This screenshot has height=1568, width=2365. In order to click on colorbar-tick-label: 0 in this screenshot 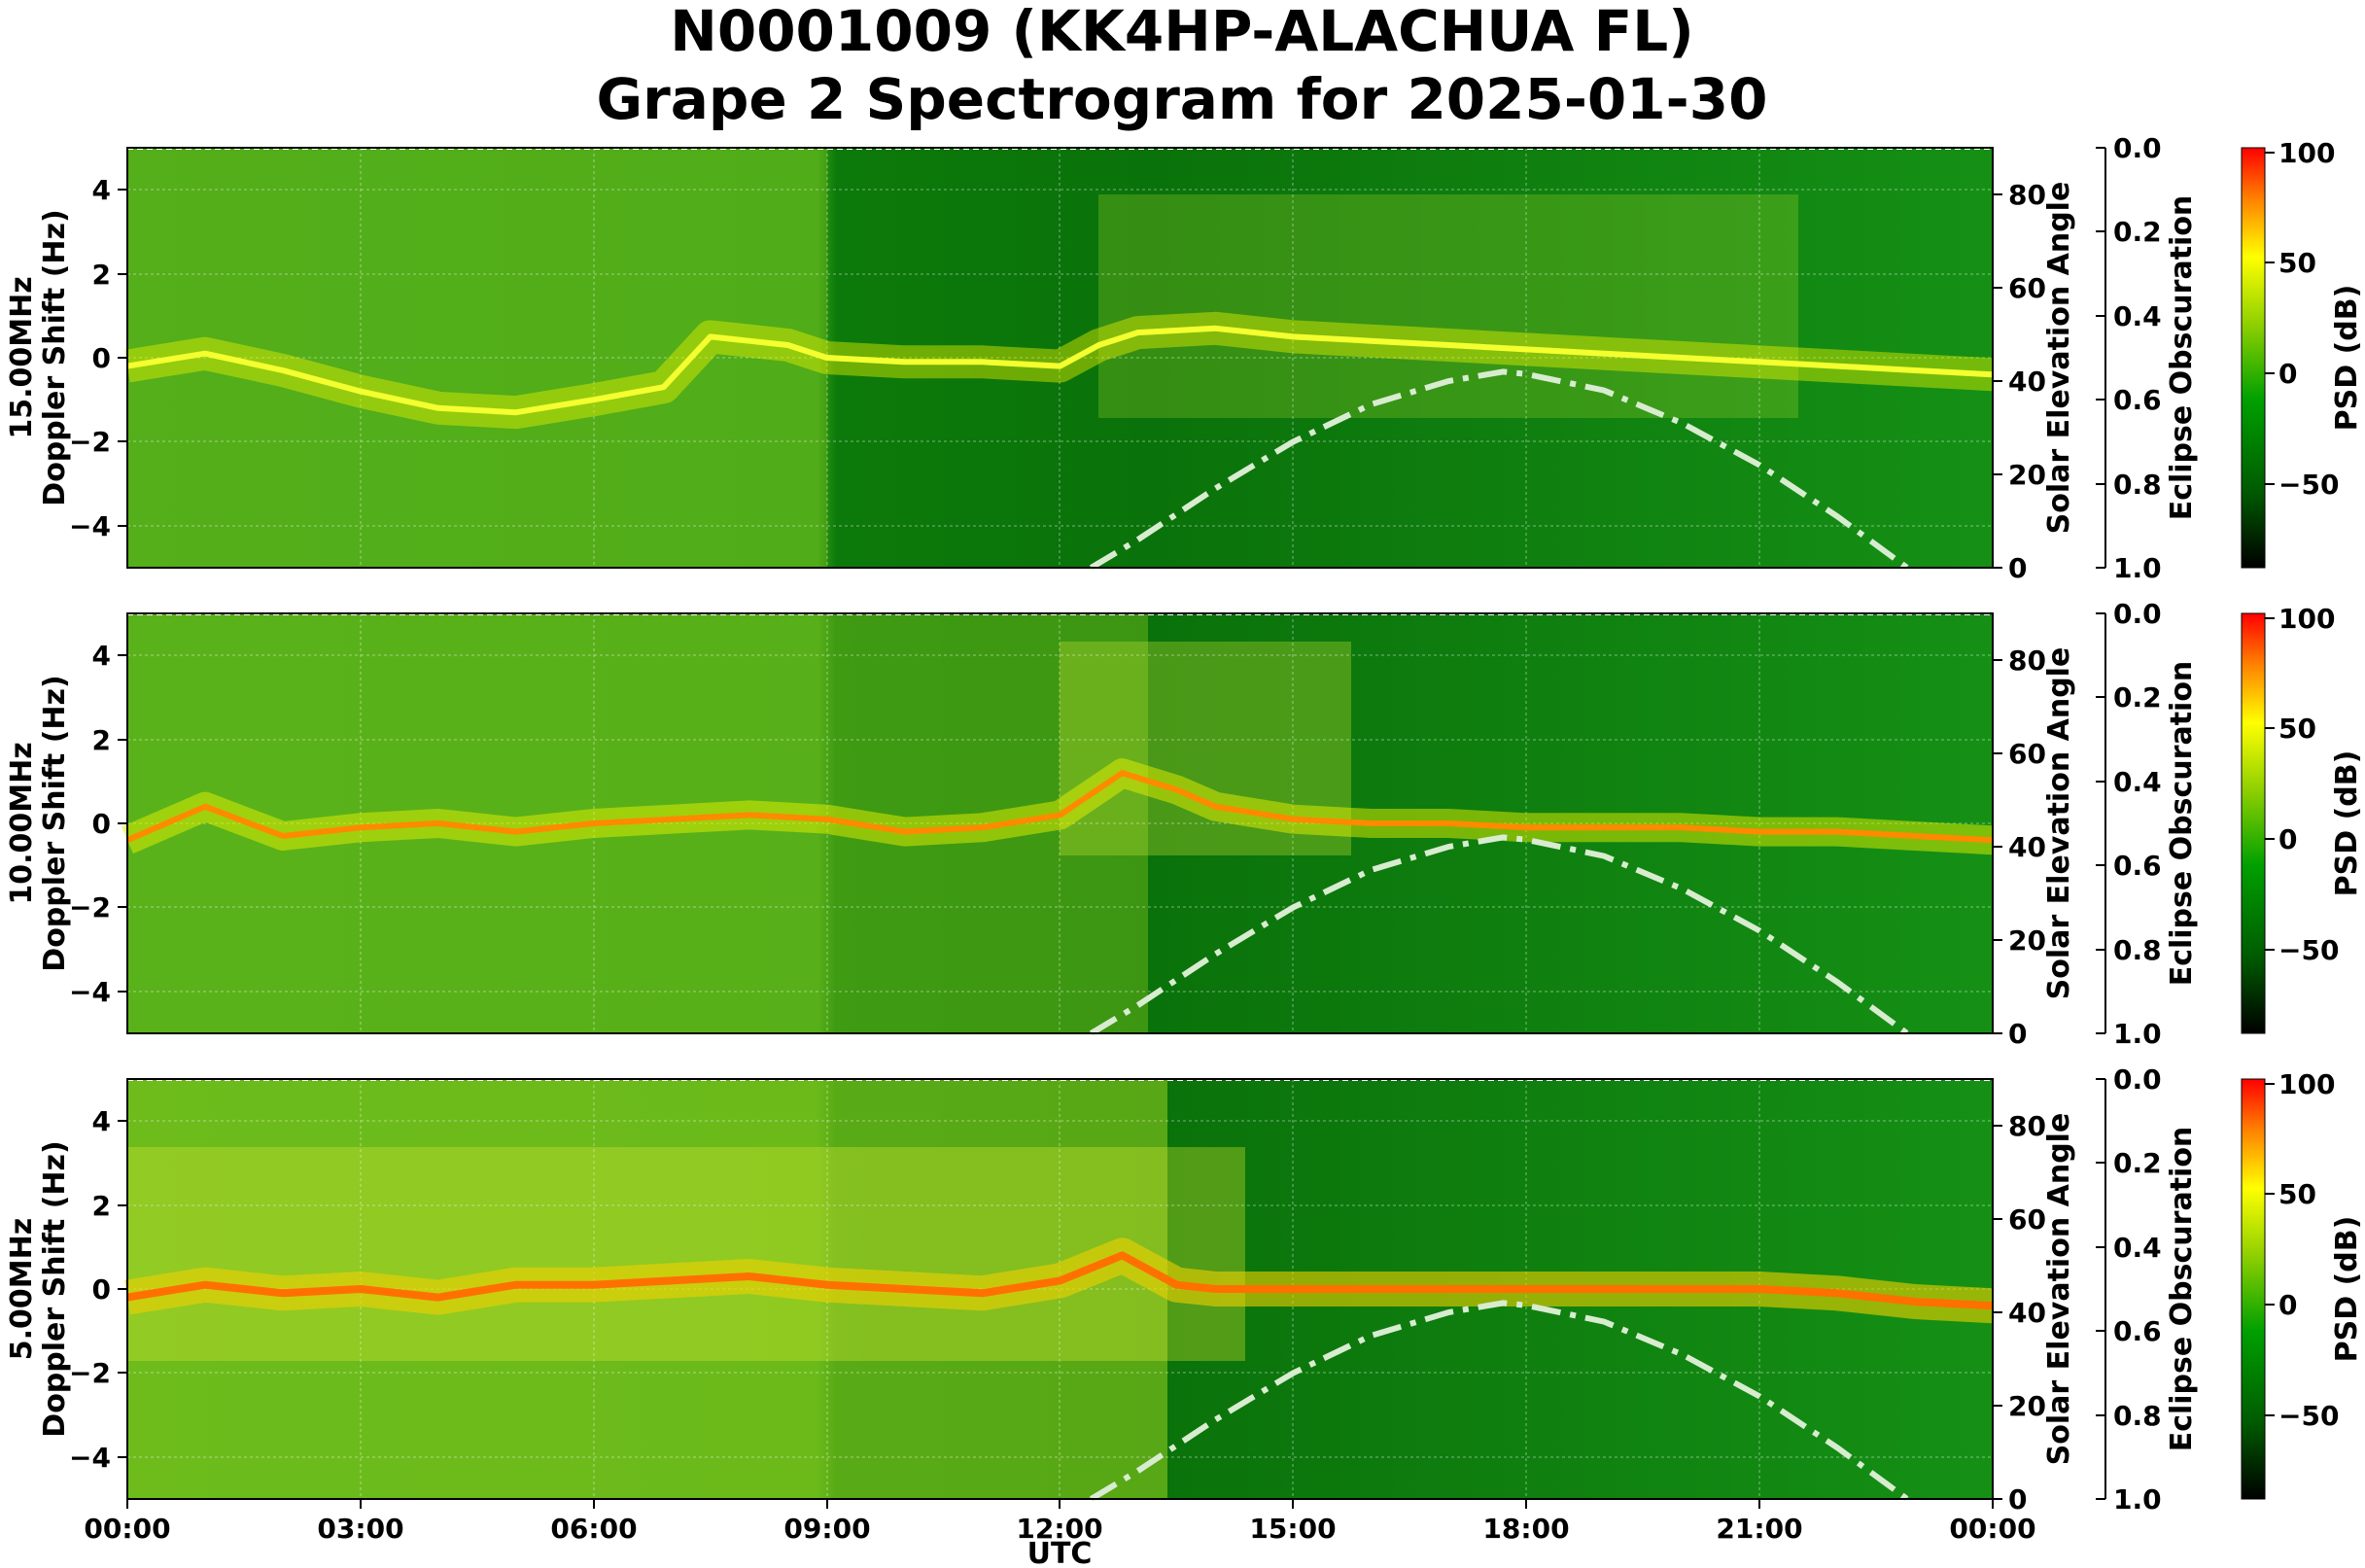, I will do `click(2288, 839)`.